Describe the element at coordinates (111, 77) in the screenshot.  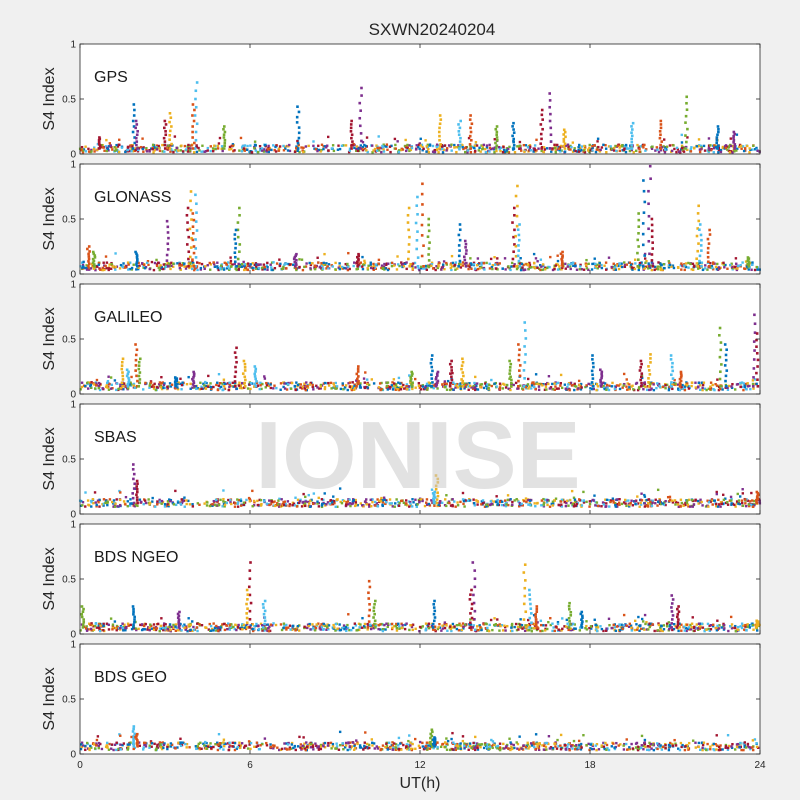
I see `panel-title: GPS` at that location.